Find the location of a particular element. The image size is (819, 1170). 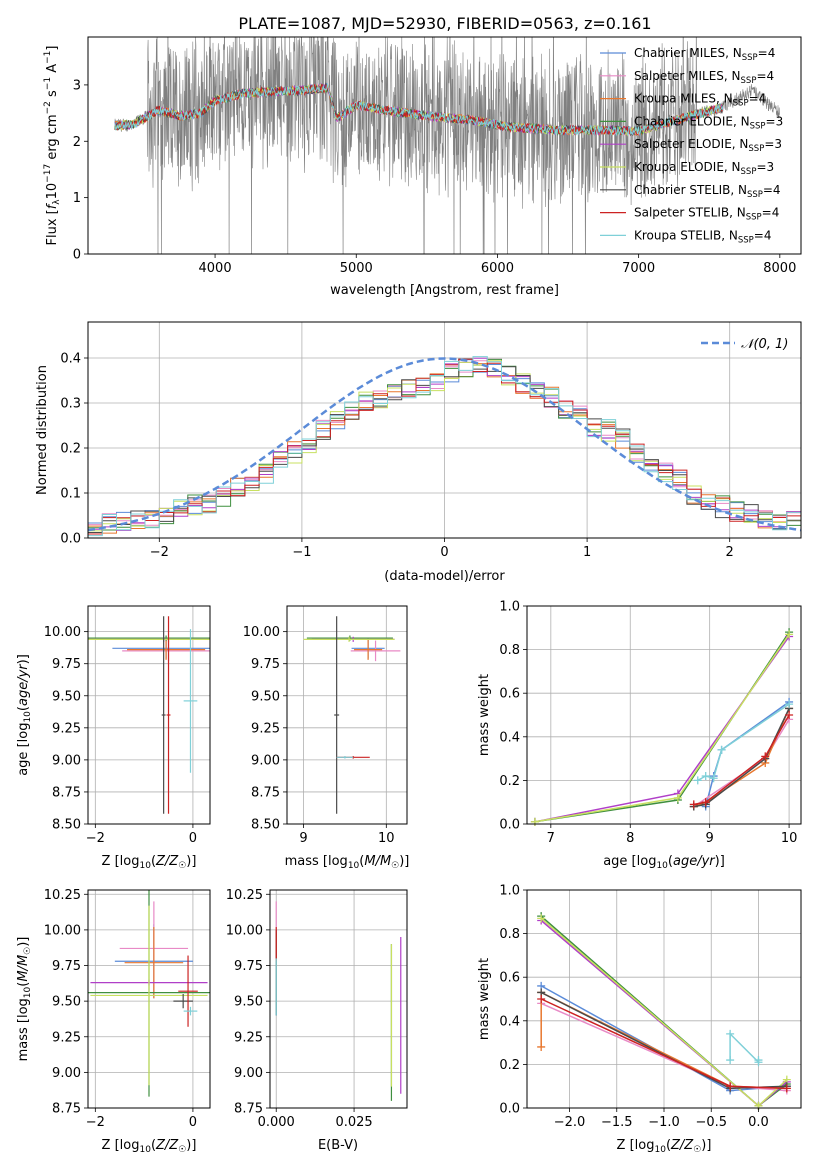

y-tick-label: 0.8 is located at coordinates (509, 934).